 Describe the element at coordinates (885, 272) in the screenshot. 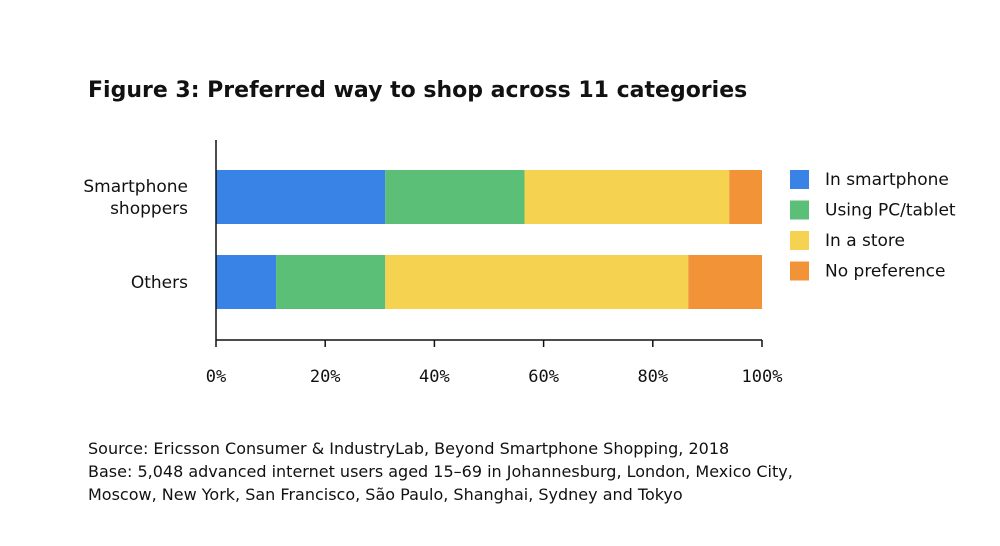

I see `legend-label: No preference` at that location.